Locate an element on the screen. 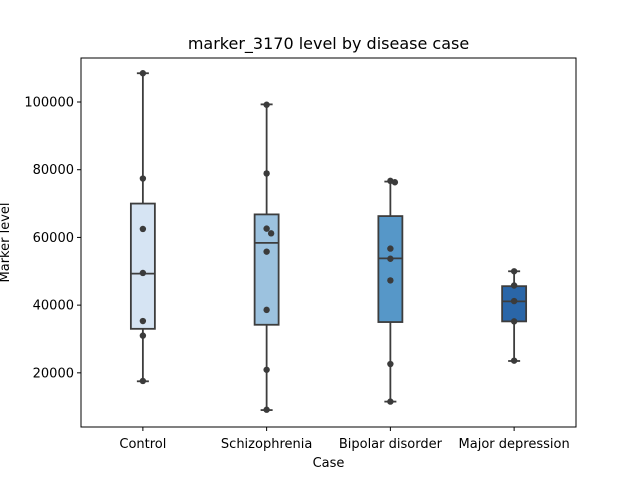 The height and width of the screenshot is (480, 640). y-axis: 20000 40000 60000 80000 100000 is located at coordinates (52, 238).